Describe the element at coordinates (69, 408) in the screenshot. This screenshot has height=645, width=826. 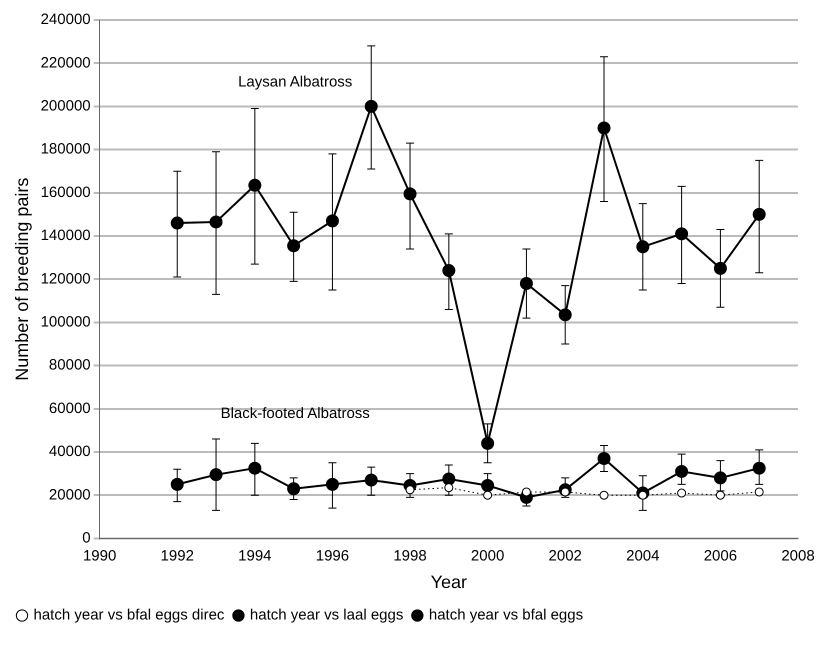
I see `y-tick-label: 60000` at that location.